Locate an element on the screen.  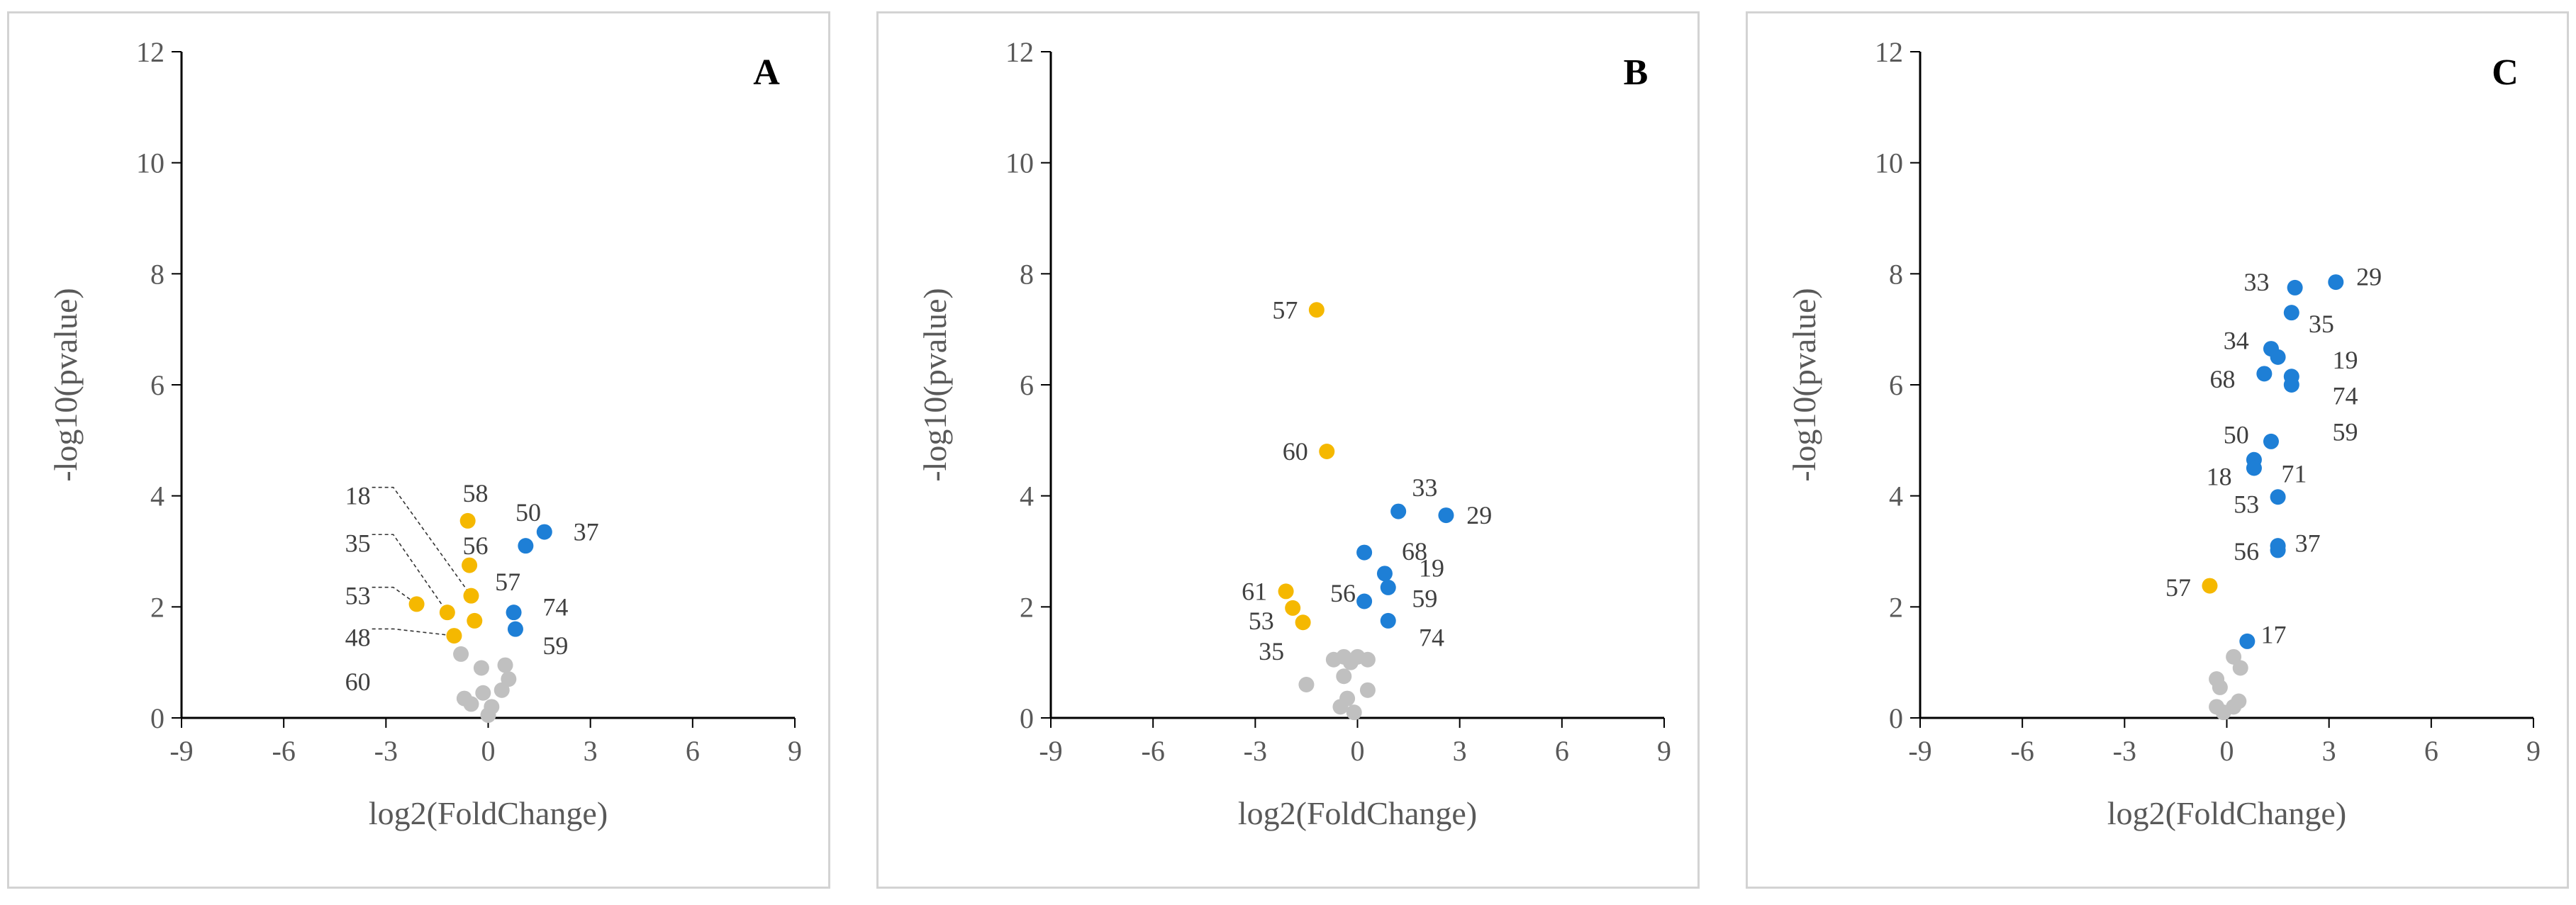
point-label: 35 is located at coordinates (358, 543).